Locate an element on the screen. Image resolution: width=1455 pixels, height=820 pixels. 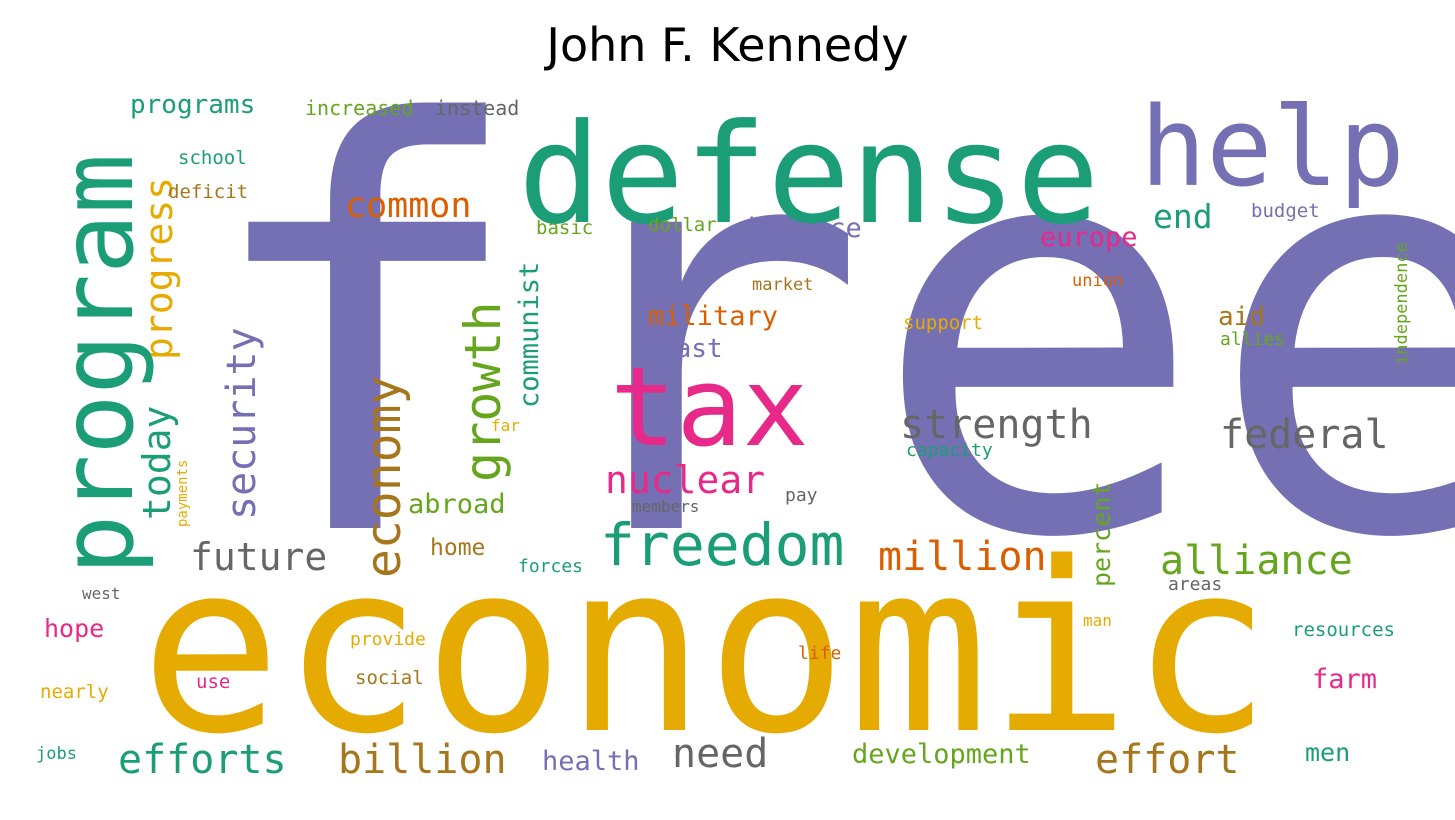
word-federal: federal is located at coordinates (1304, 435).